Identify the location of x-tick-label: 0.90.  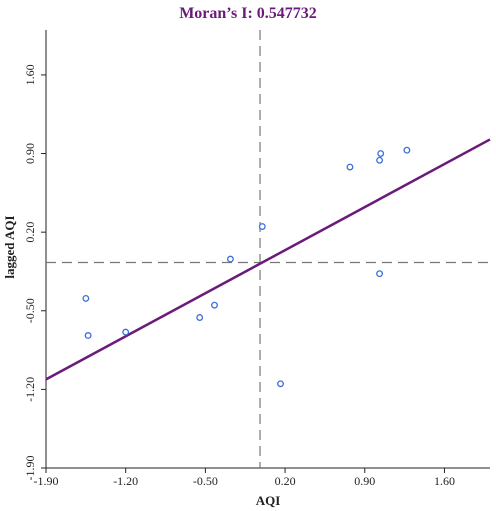
(364, 481).